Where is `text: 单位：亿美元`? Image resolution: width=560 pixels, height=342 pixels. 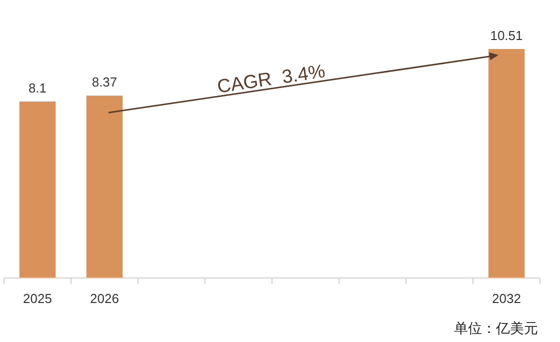 text: 单位：亿美元 is located at coordinates (496, 328).